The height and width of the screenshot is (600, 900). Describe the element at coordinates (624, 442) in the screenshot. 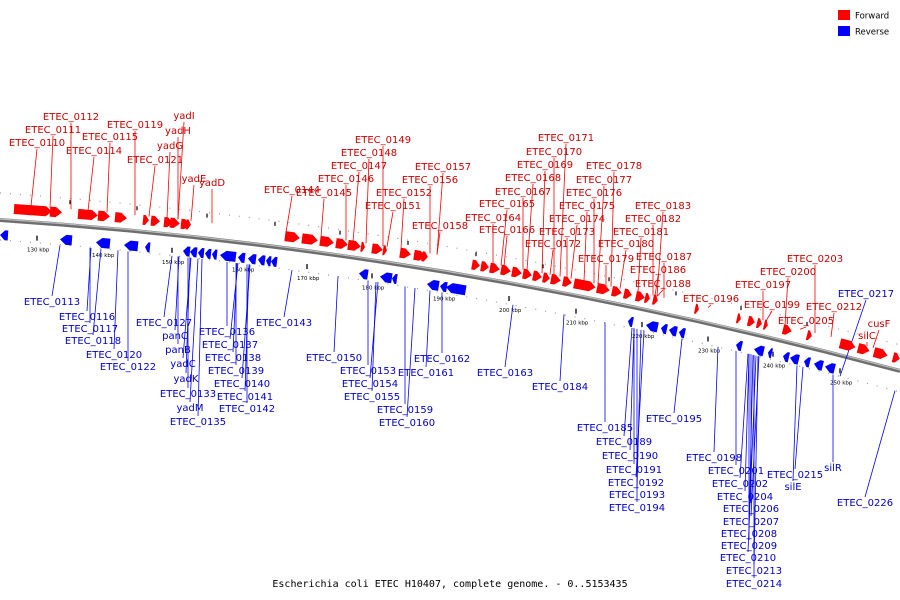

I see `reverse-gene-label: ETEC_0189` at that location.